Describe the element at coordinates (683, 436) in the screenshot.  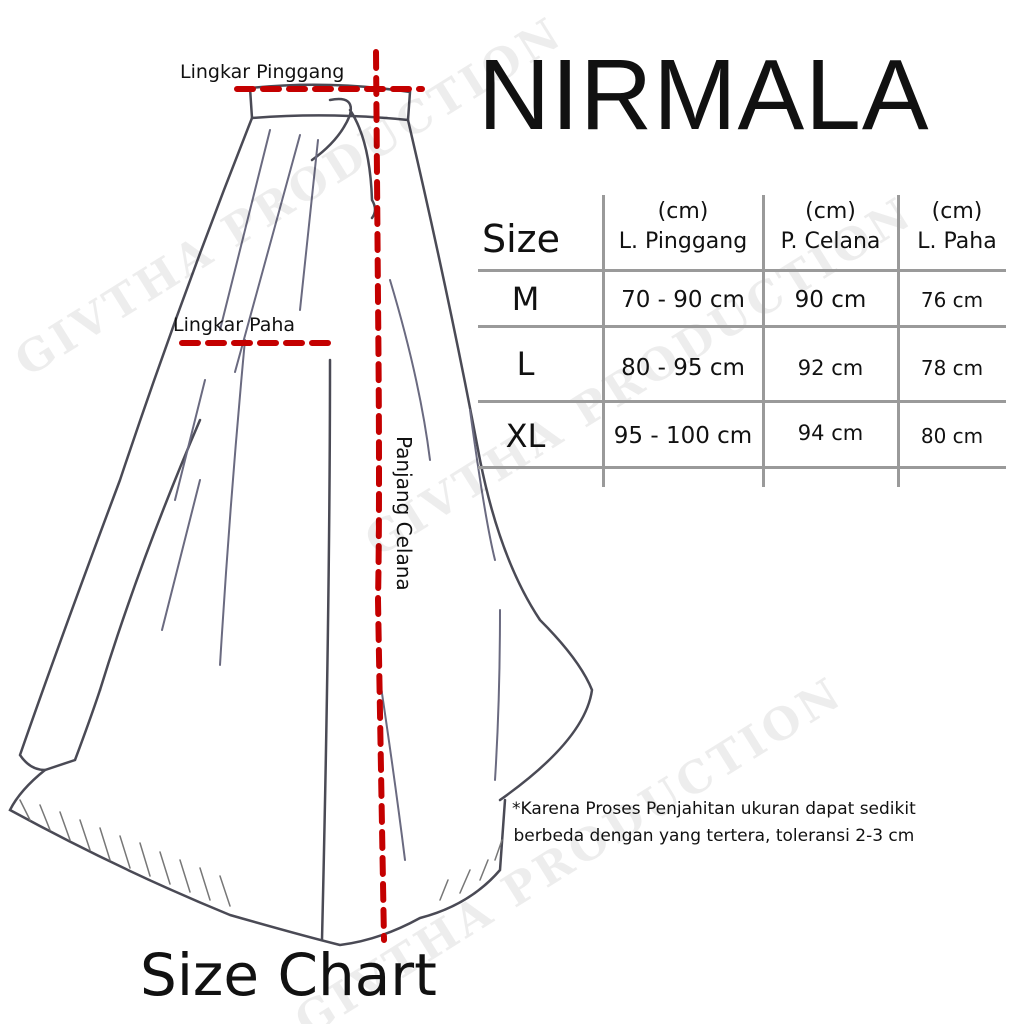
I see `table-cell: 95 - 100 cm` at that location.